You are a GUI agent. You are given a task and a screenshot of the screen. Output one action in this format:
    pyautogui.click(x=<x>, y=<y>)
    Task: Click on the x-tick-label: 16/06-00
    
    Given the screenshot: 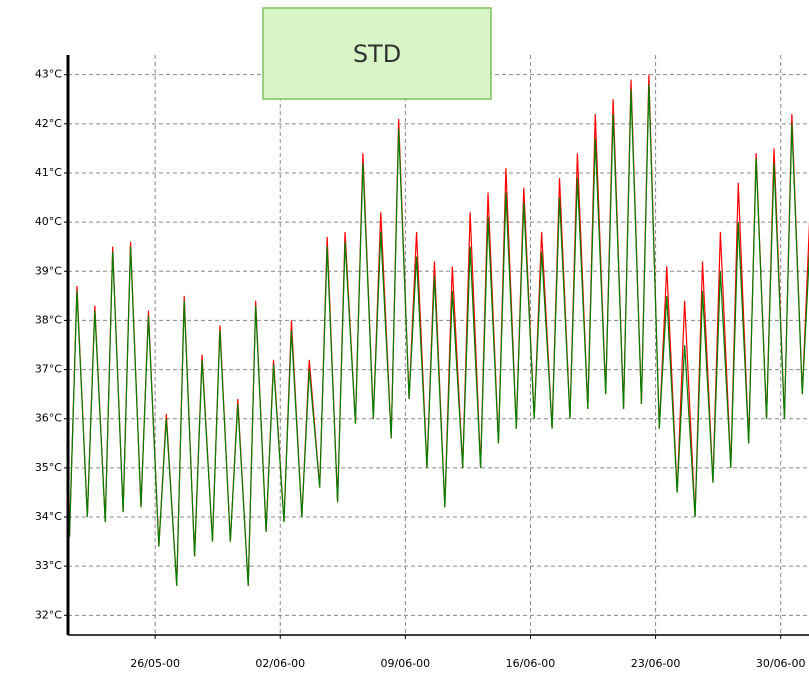 What is the action you would take?
    pyautogui.click(x=531, y=663)
    